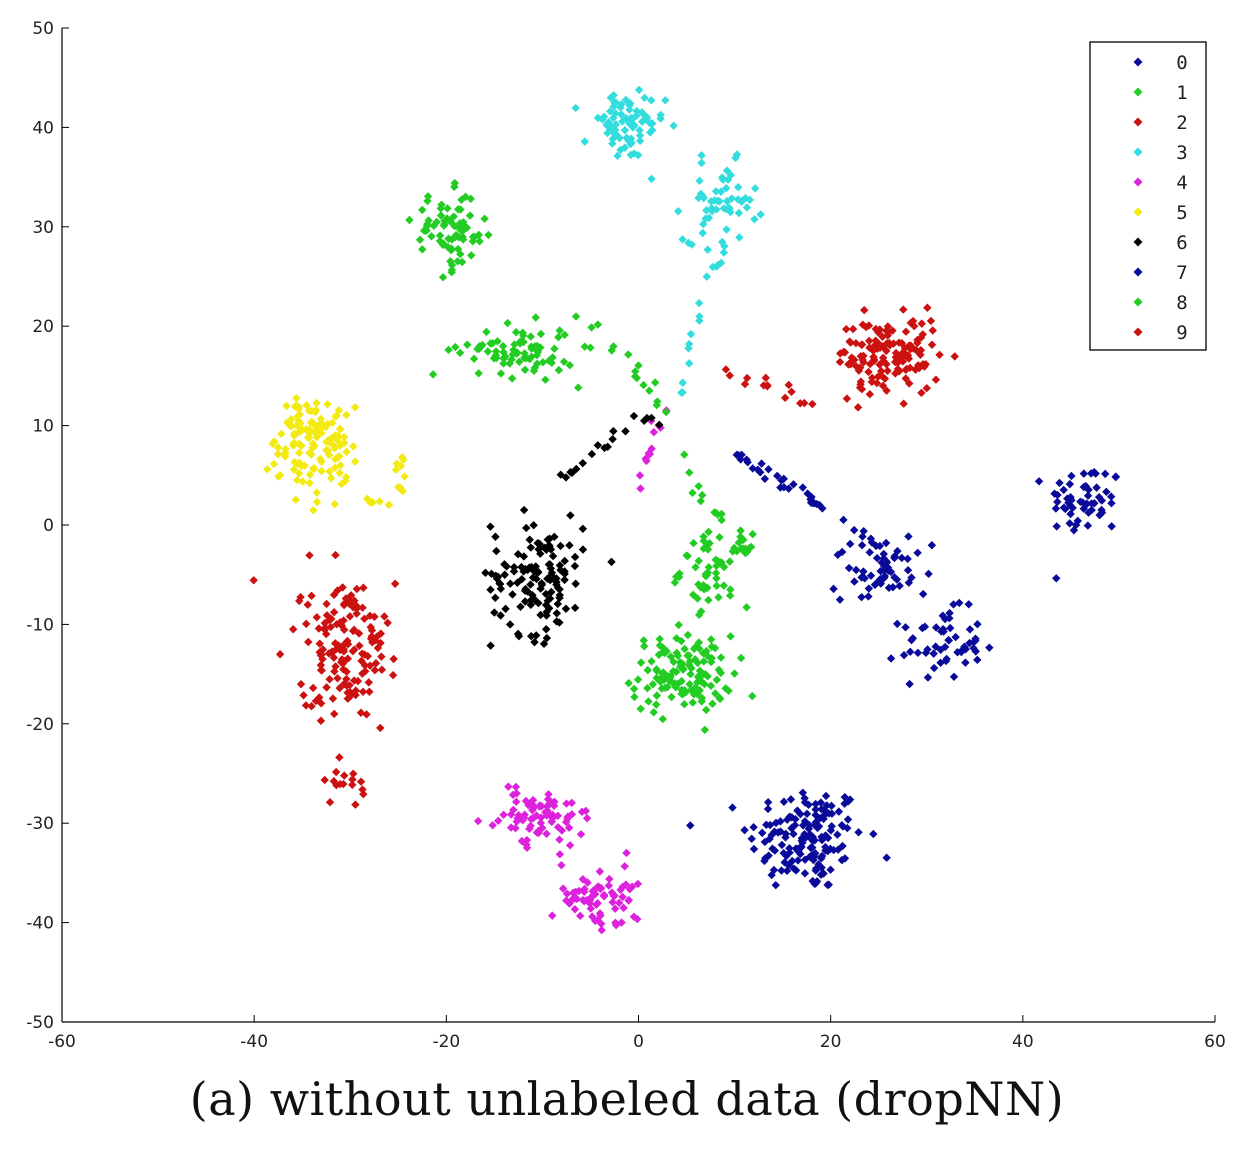  What do you see at coordinates (831, 1042) in the screenshot?
I see `x-tick-label: 20` at bounding box center [831, 1042].